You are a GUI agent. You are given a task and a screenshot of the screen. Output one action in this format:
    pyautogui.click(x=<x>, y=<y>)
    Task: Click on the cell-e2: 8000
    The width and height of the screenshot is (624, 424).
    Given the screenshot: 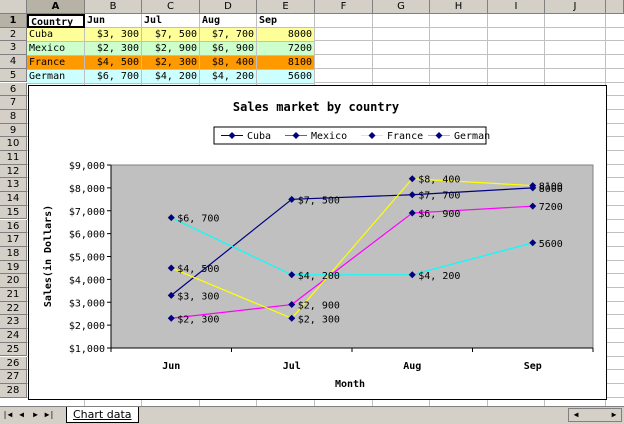 What is the action you would take?
    pyautogui.click(x=286, y=35)
    